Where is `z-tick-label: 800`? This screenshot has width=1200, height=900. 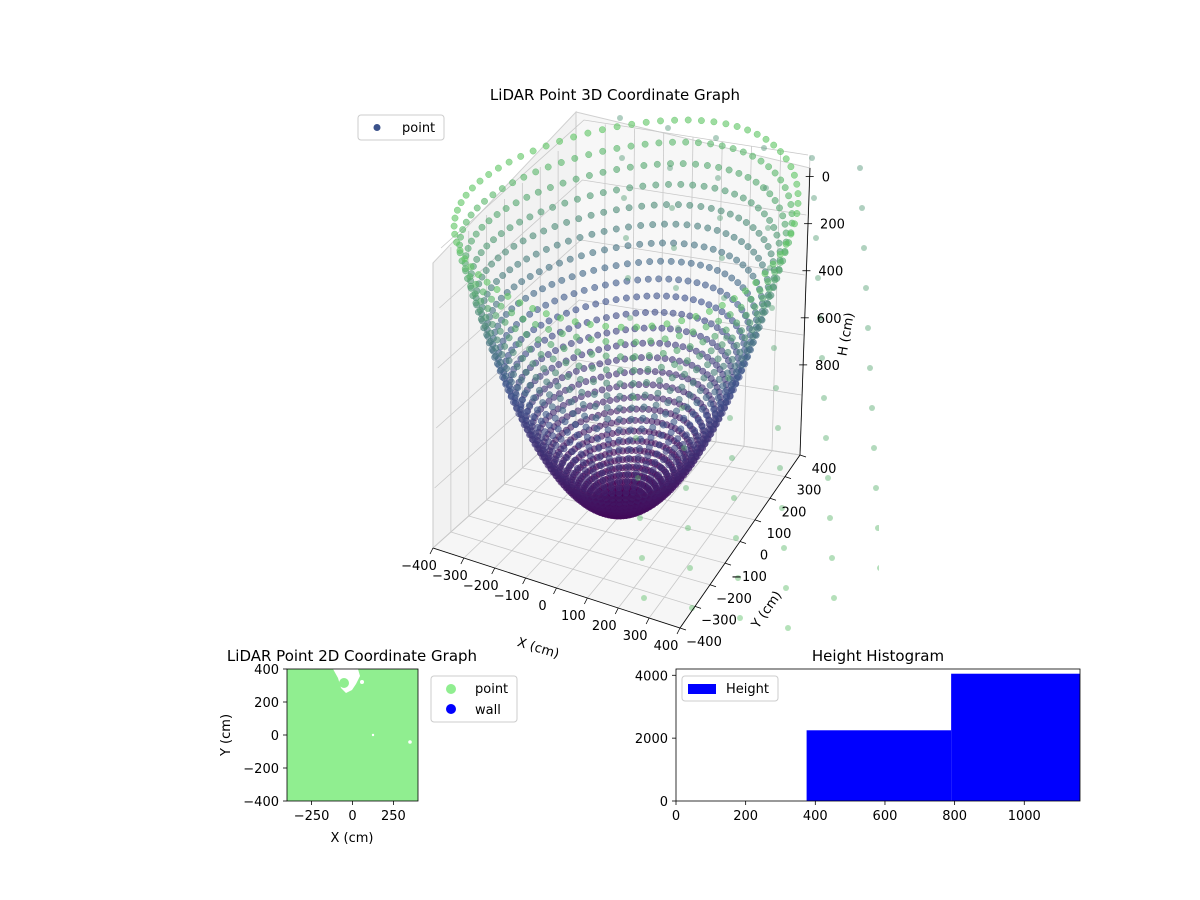
z-tick-label: 800 is located at coordinates (827, 366).